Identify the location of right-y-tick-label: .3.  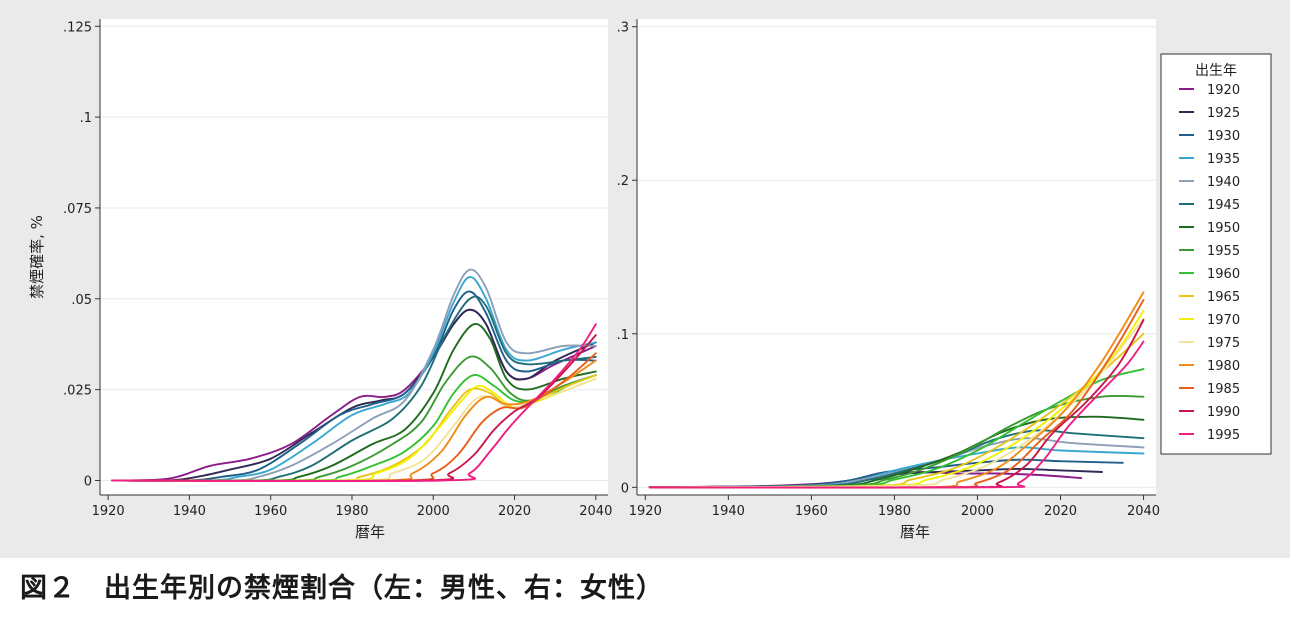
(623, 28).